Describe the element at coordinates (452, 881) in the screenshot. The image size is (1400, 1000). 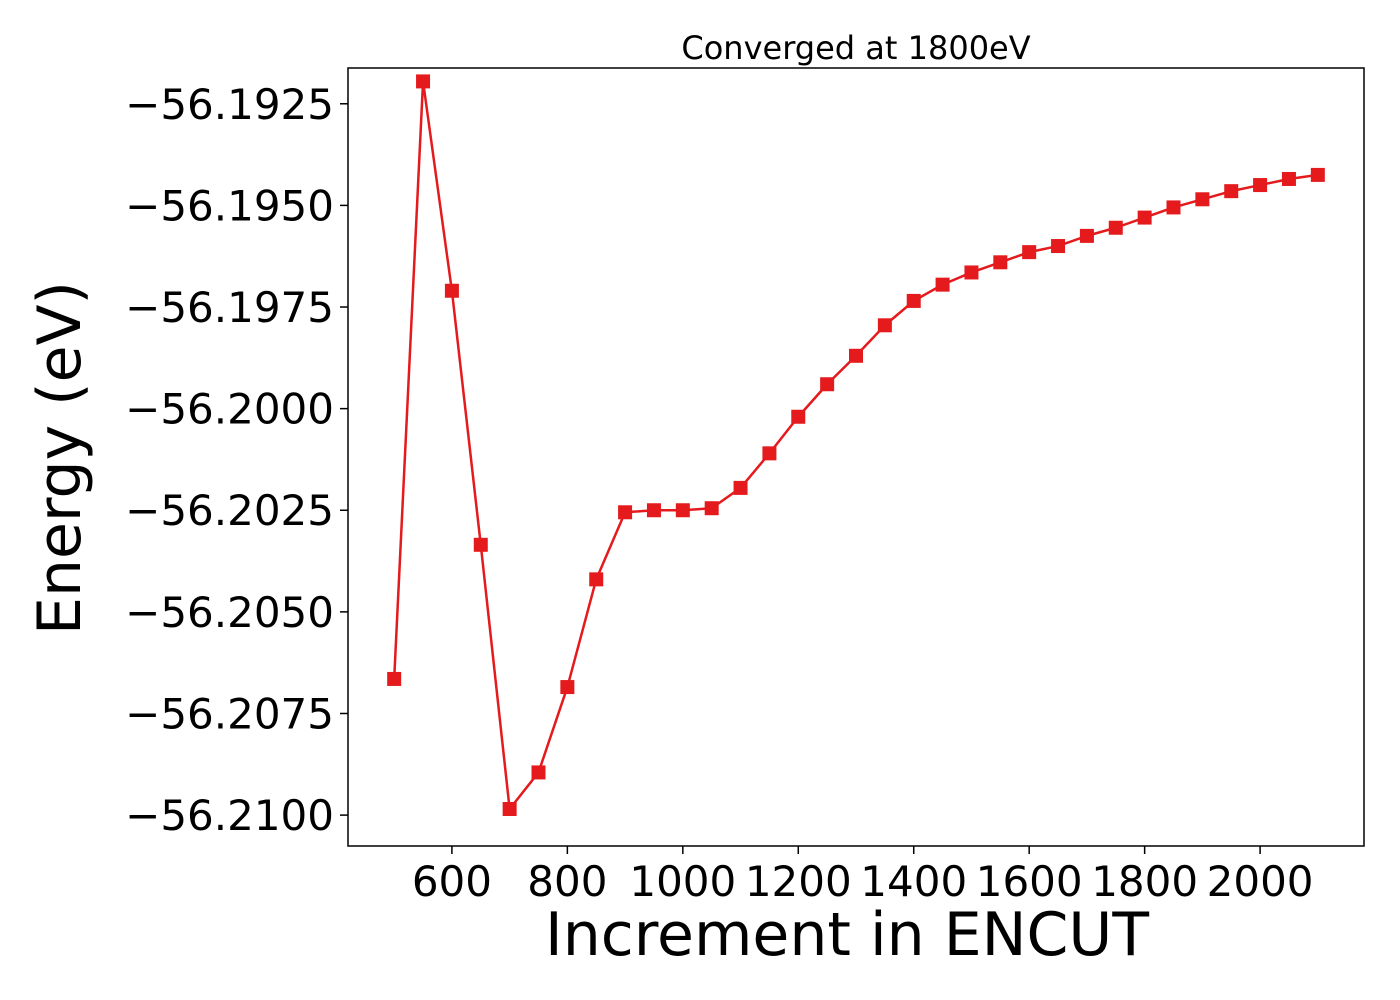
I see `x-tick-label: 600` at that location.